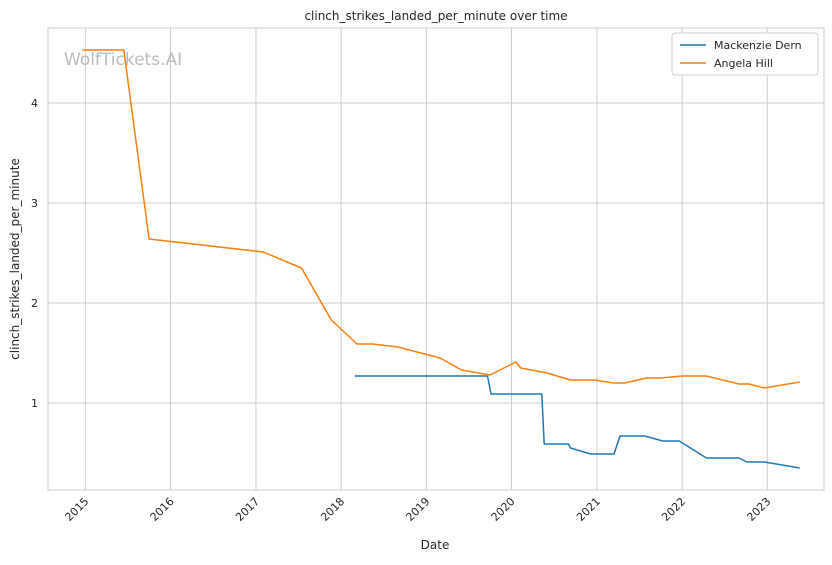 This screenshot has width=832, height=565. I want to click on watermark: WolfTickets.AI, so click(123, 60).